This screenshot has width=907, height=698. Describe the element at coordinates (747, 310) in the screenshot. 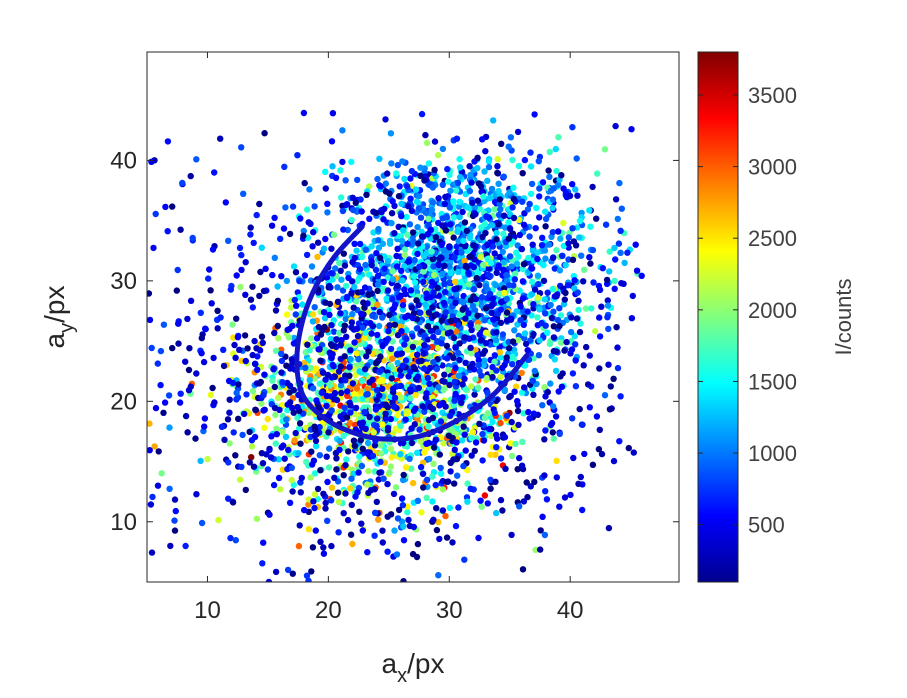

I see `colorbar-ticks: 500 1000 1500 2000 2500 3000 3500` at that location.